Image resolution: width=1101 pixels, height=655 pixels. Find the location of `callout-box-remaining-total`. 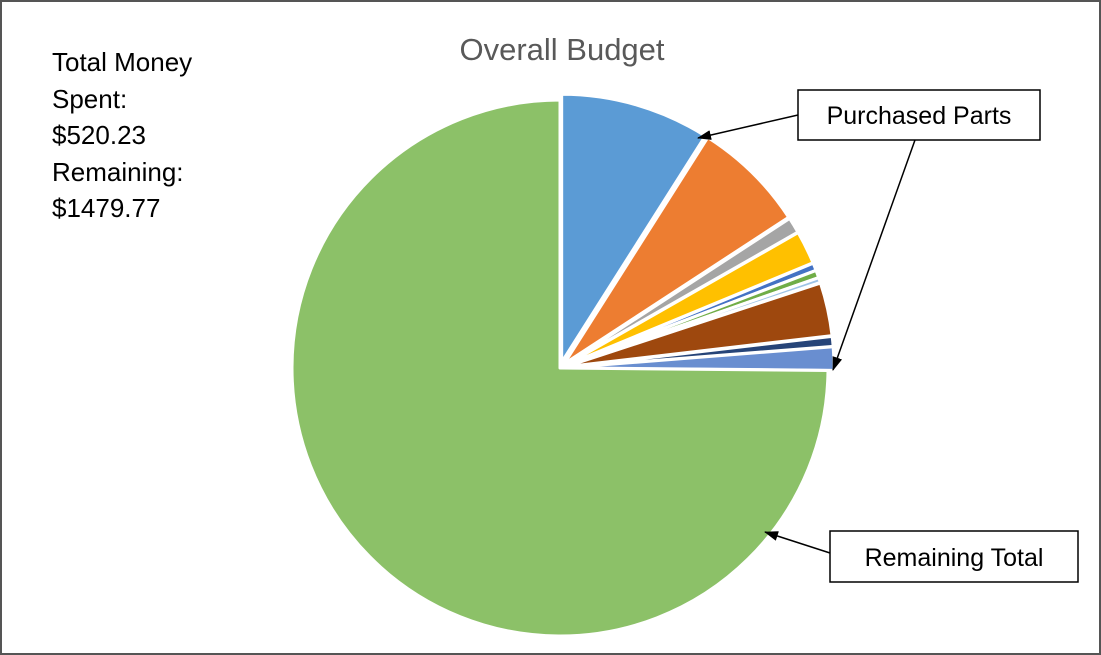

callout-box-remaining-total is located at coordinates (954, 556).